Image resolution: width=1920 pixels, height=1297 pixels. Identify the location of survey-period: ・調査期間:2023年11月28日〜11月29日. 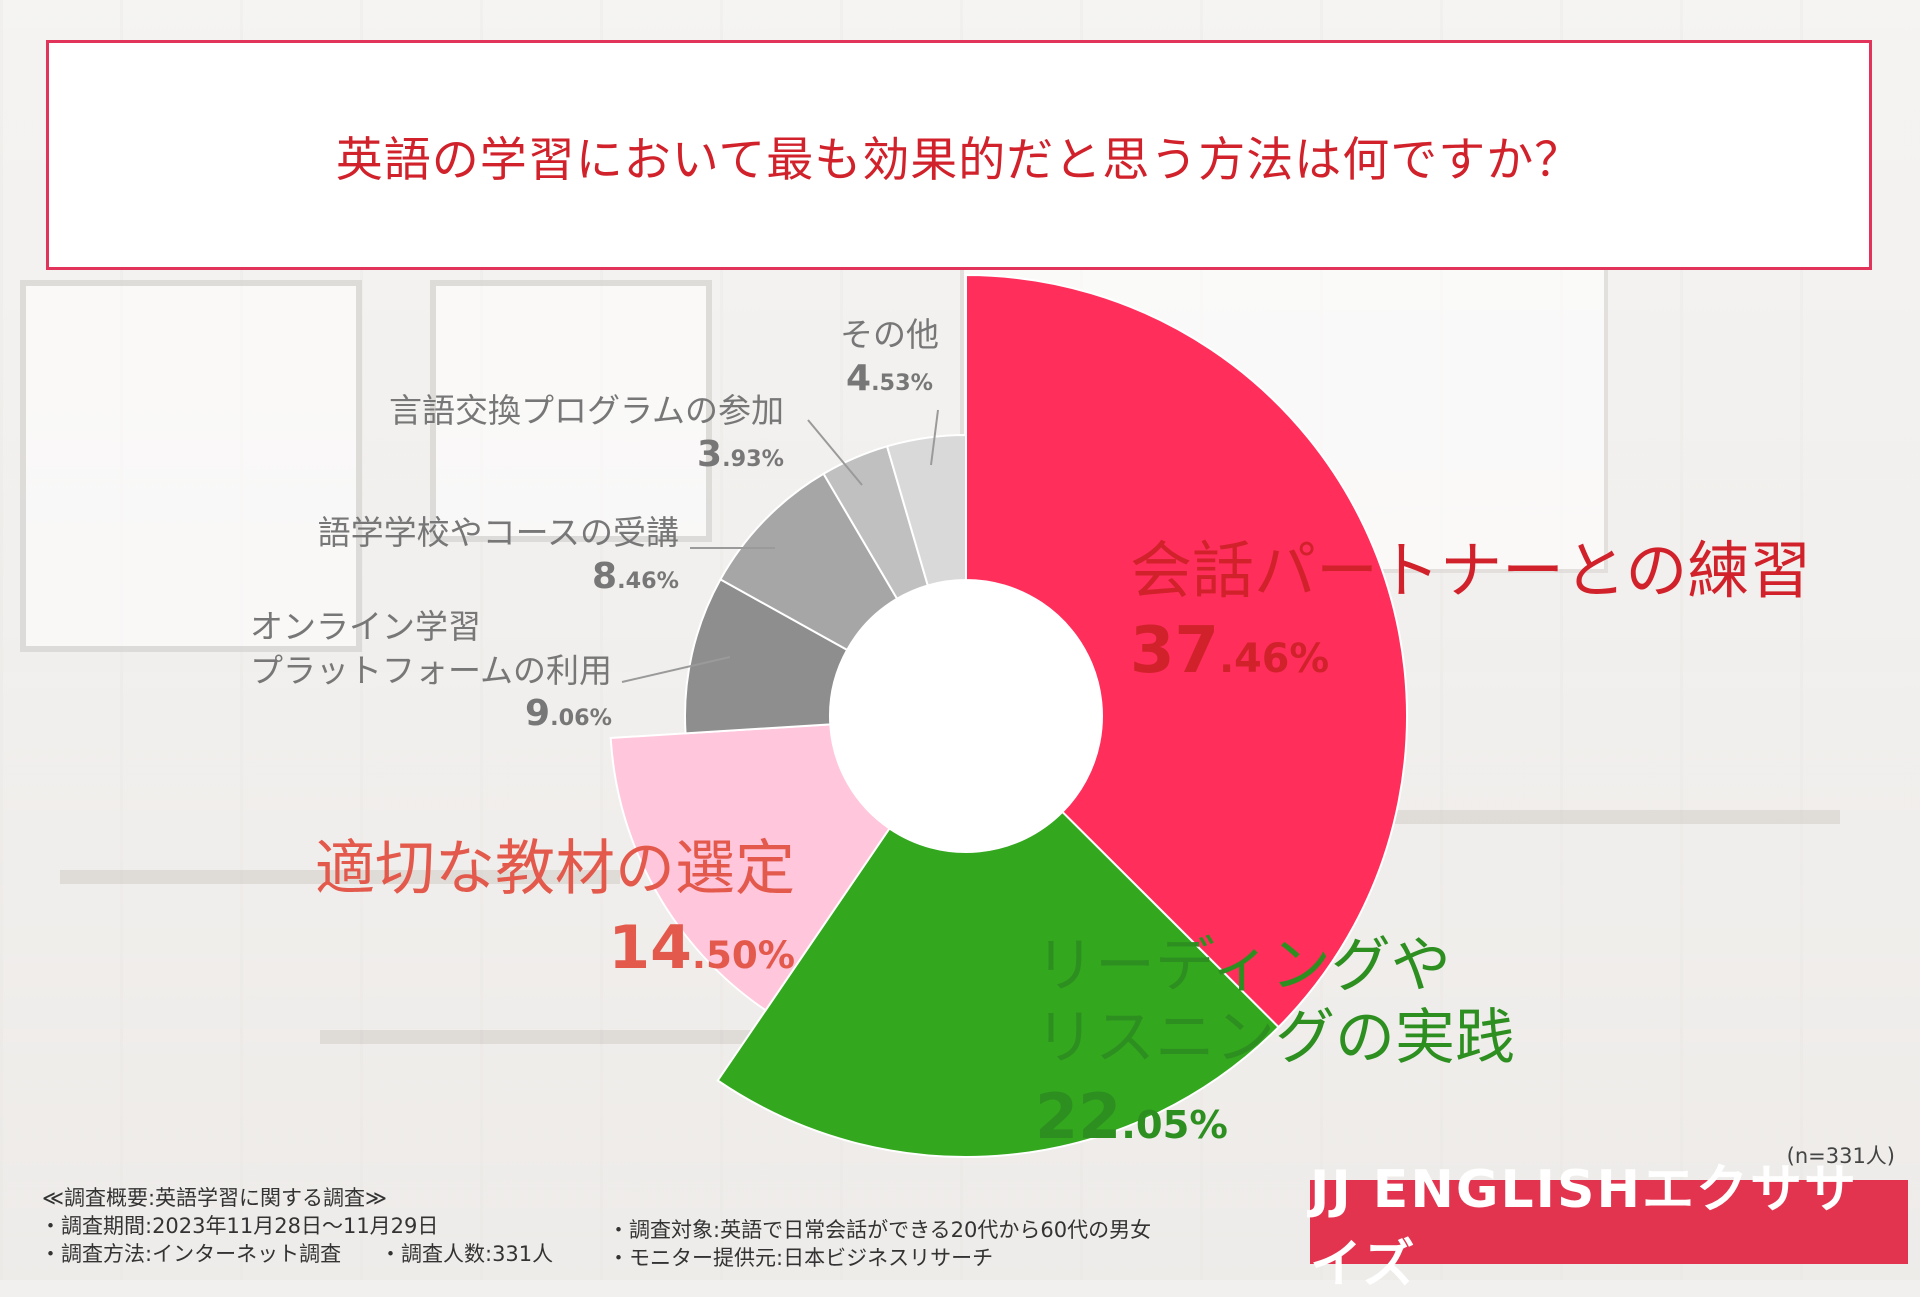
(239, 1226).